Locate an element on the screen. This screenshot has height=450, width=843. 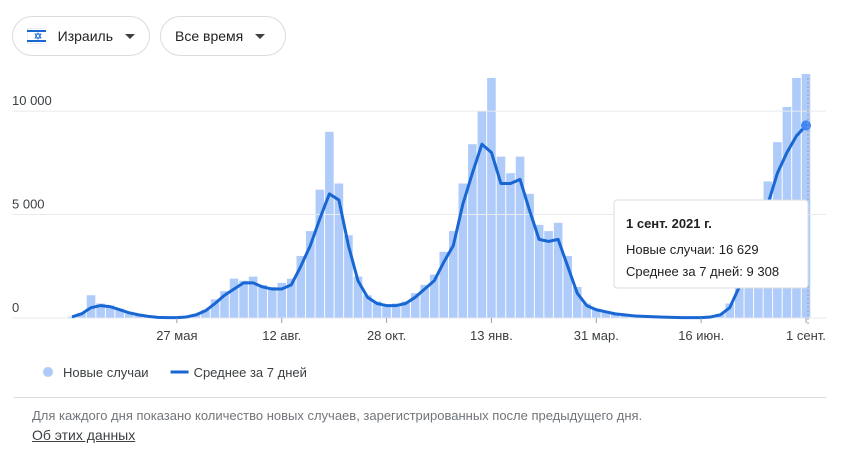
period-label: Все время is located at coordinates (209, 36).